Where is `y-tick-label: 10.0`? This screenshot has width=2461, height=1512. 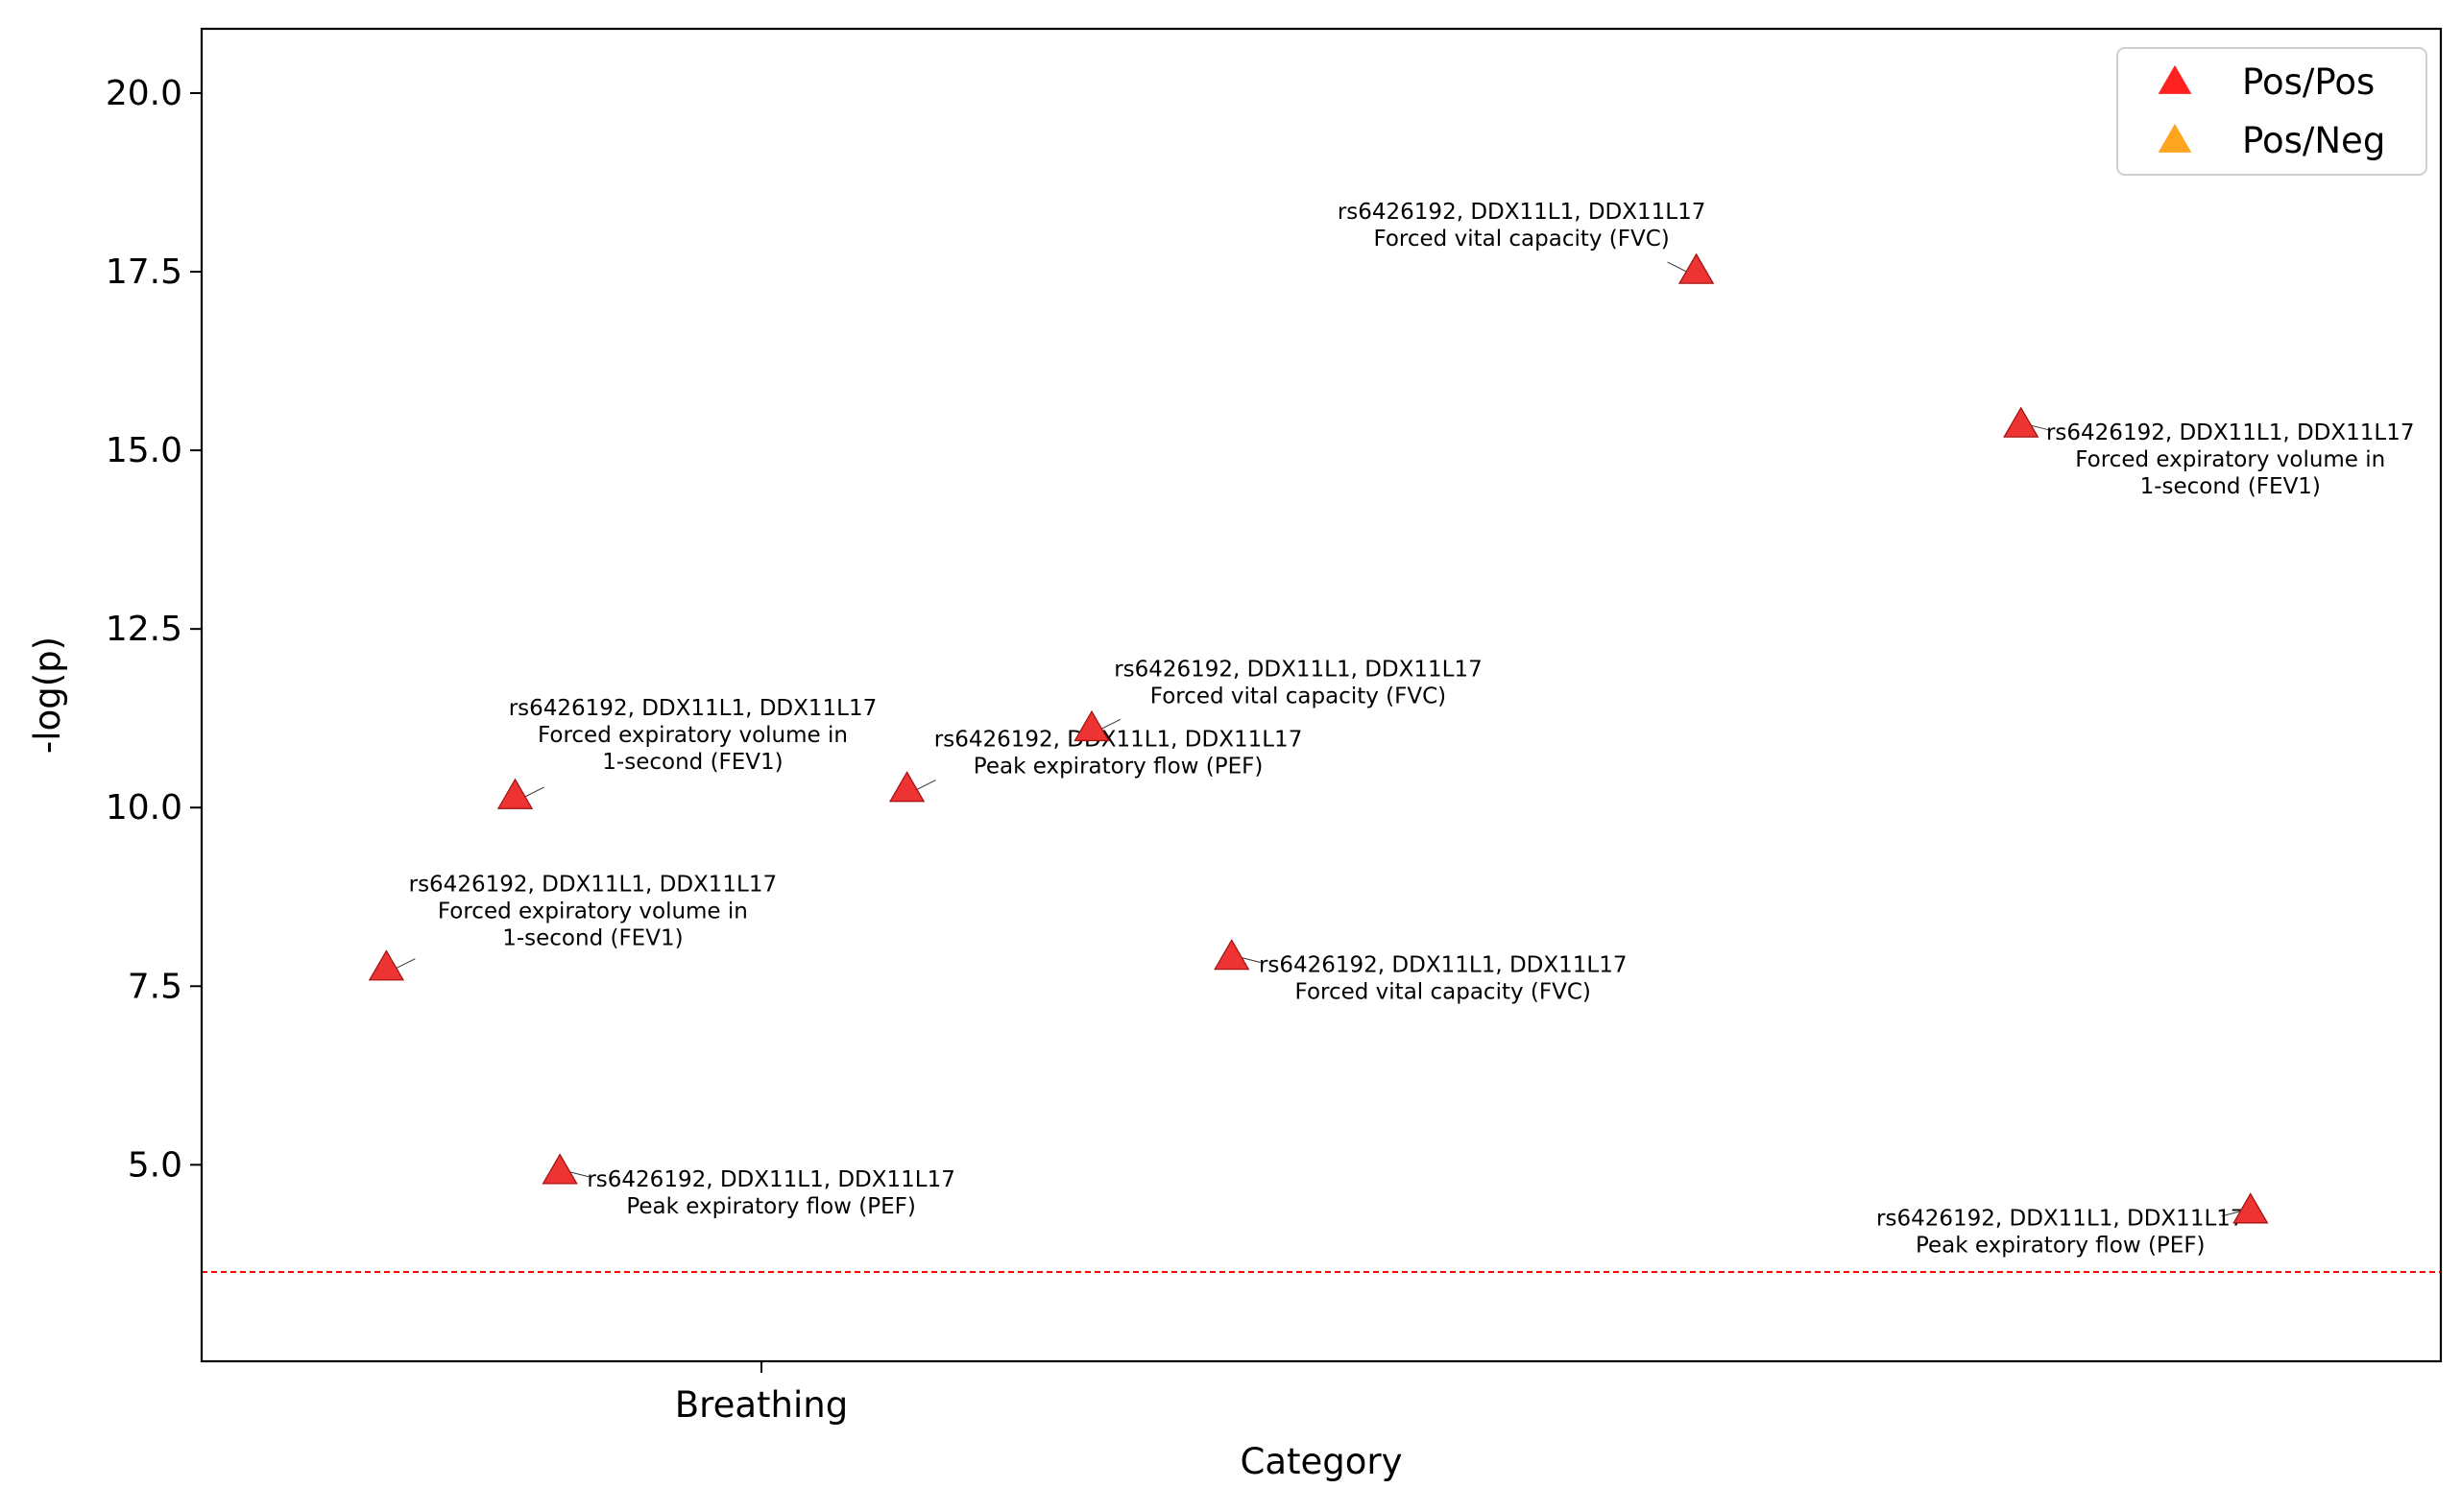 y-tick-label: 10.0 is located at coordinates (144, 808).